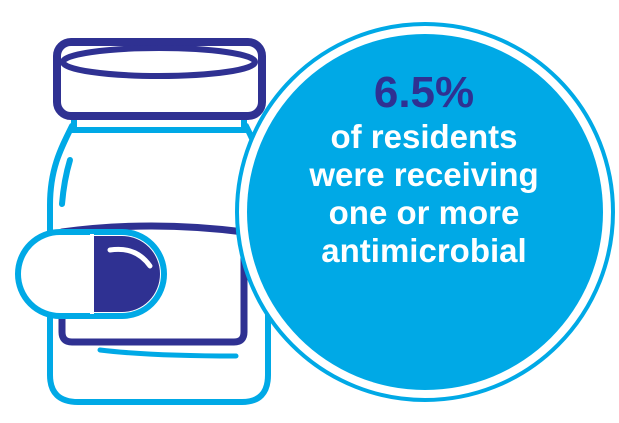 The width and height of the screenshot is (619, 423). Describe the element at coordinates (424, 92) in the screenshot. I see `stat-value: 6.5%` at that location.